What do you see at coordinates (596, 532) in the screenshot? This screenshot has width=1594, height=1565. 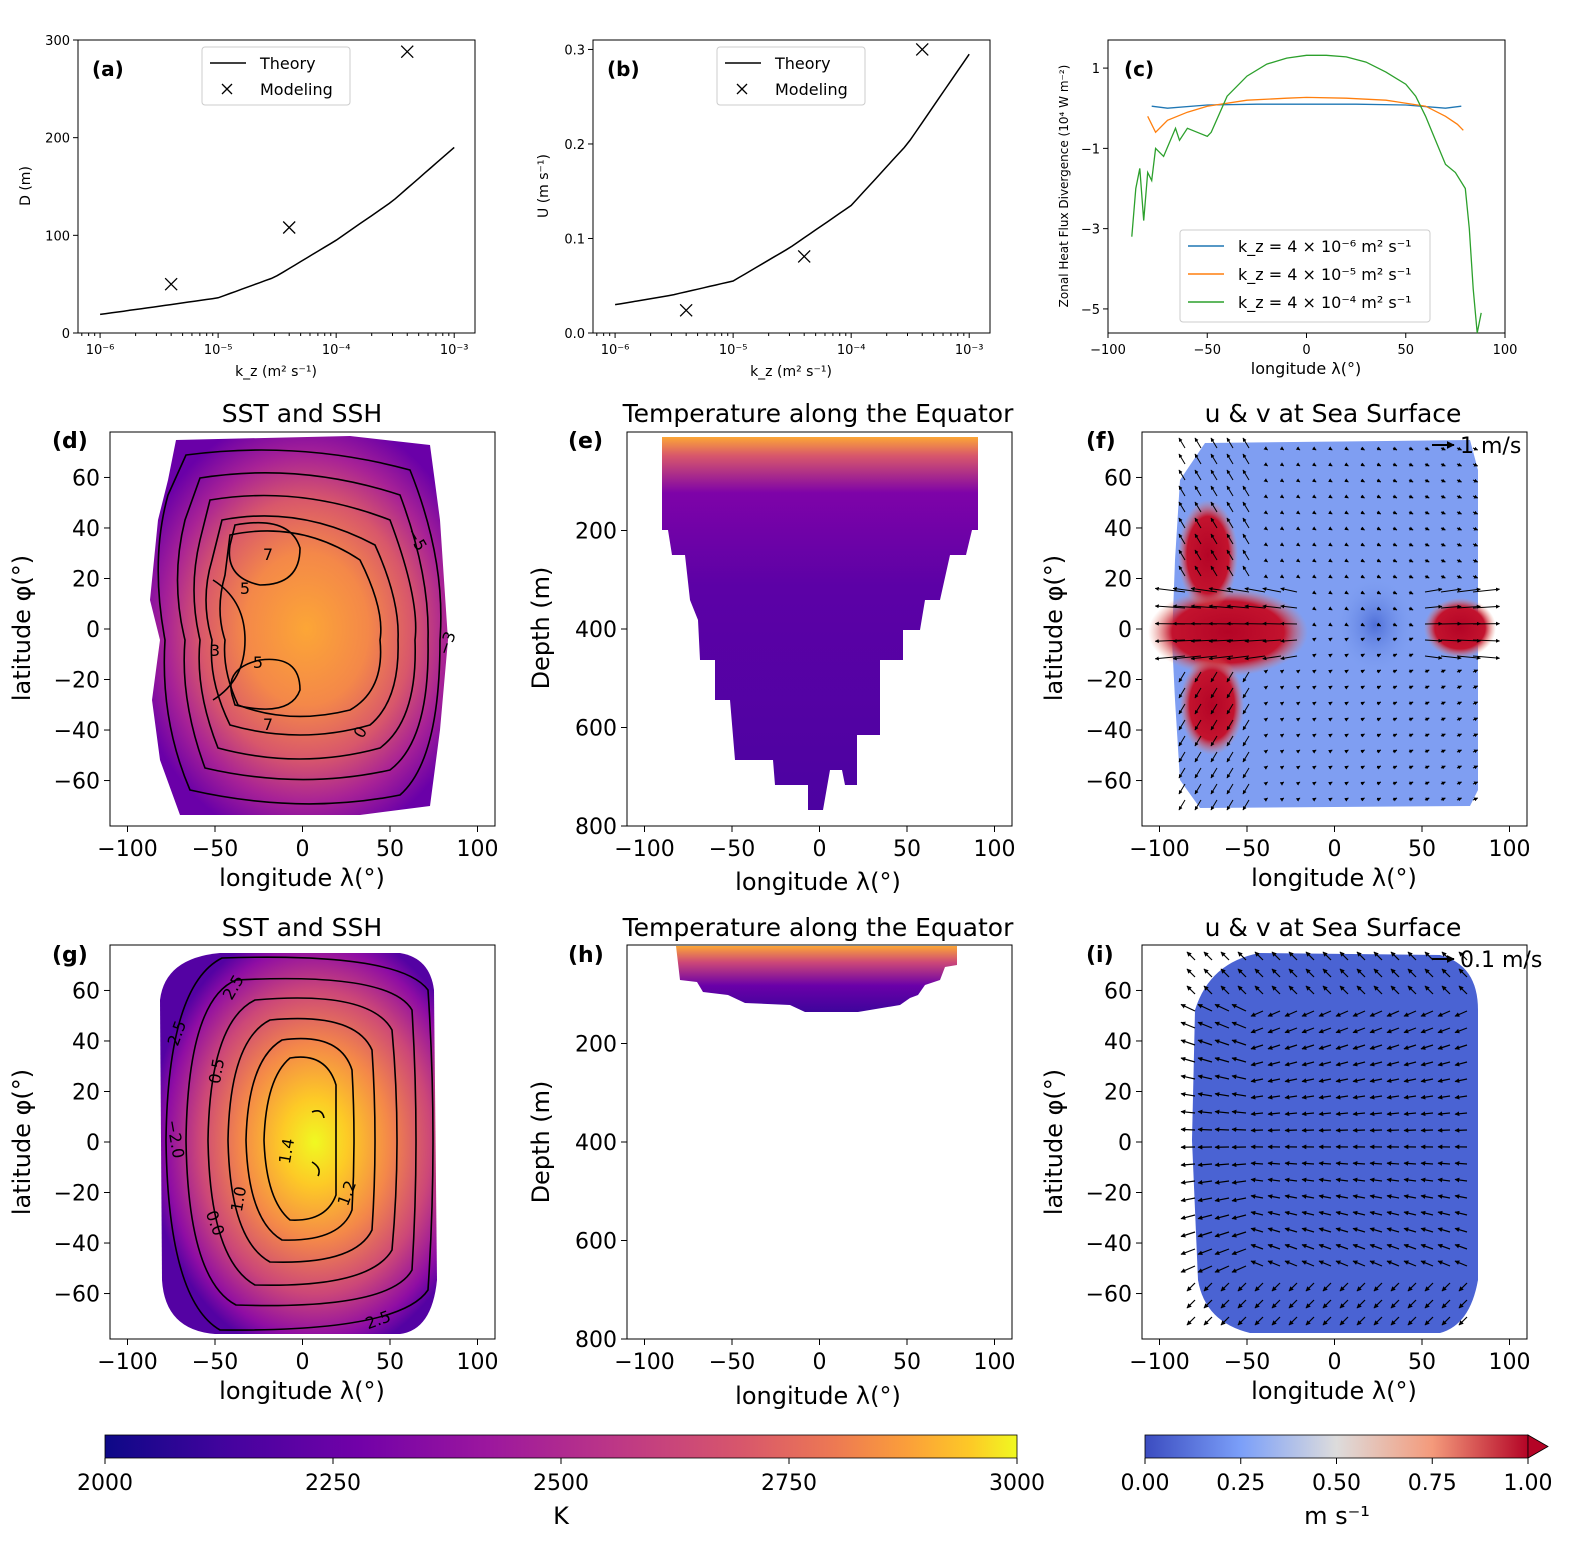 I see `ytick-label-e: 200` at bounding box center [596, 532].